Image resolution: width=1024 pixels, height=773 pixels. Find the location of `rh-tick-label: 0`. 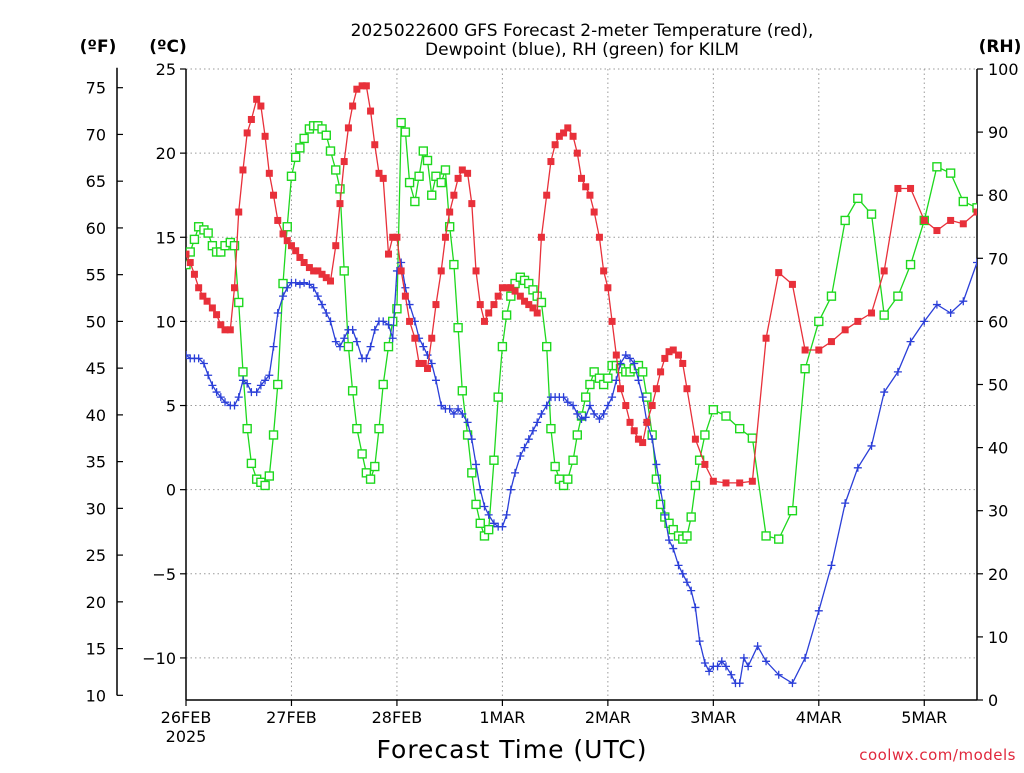

rh-tick-label: 0 is located at coordinates (993, 700).